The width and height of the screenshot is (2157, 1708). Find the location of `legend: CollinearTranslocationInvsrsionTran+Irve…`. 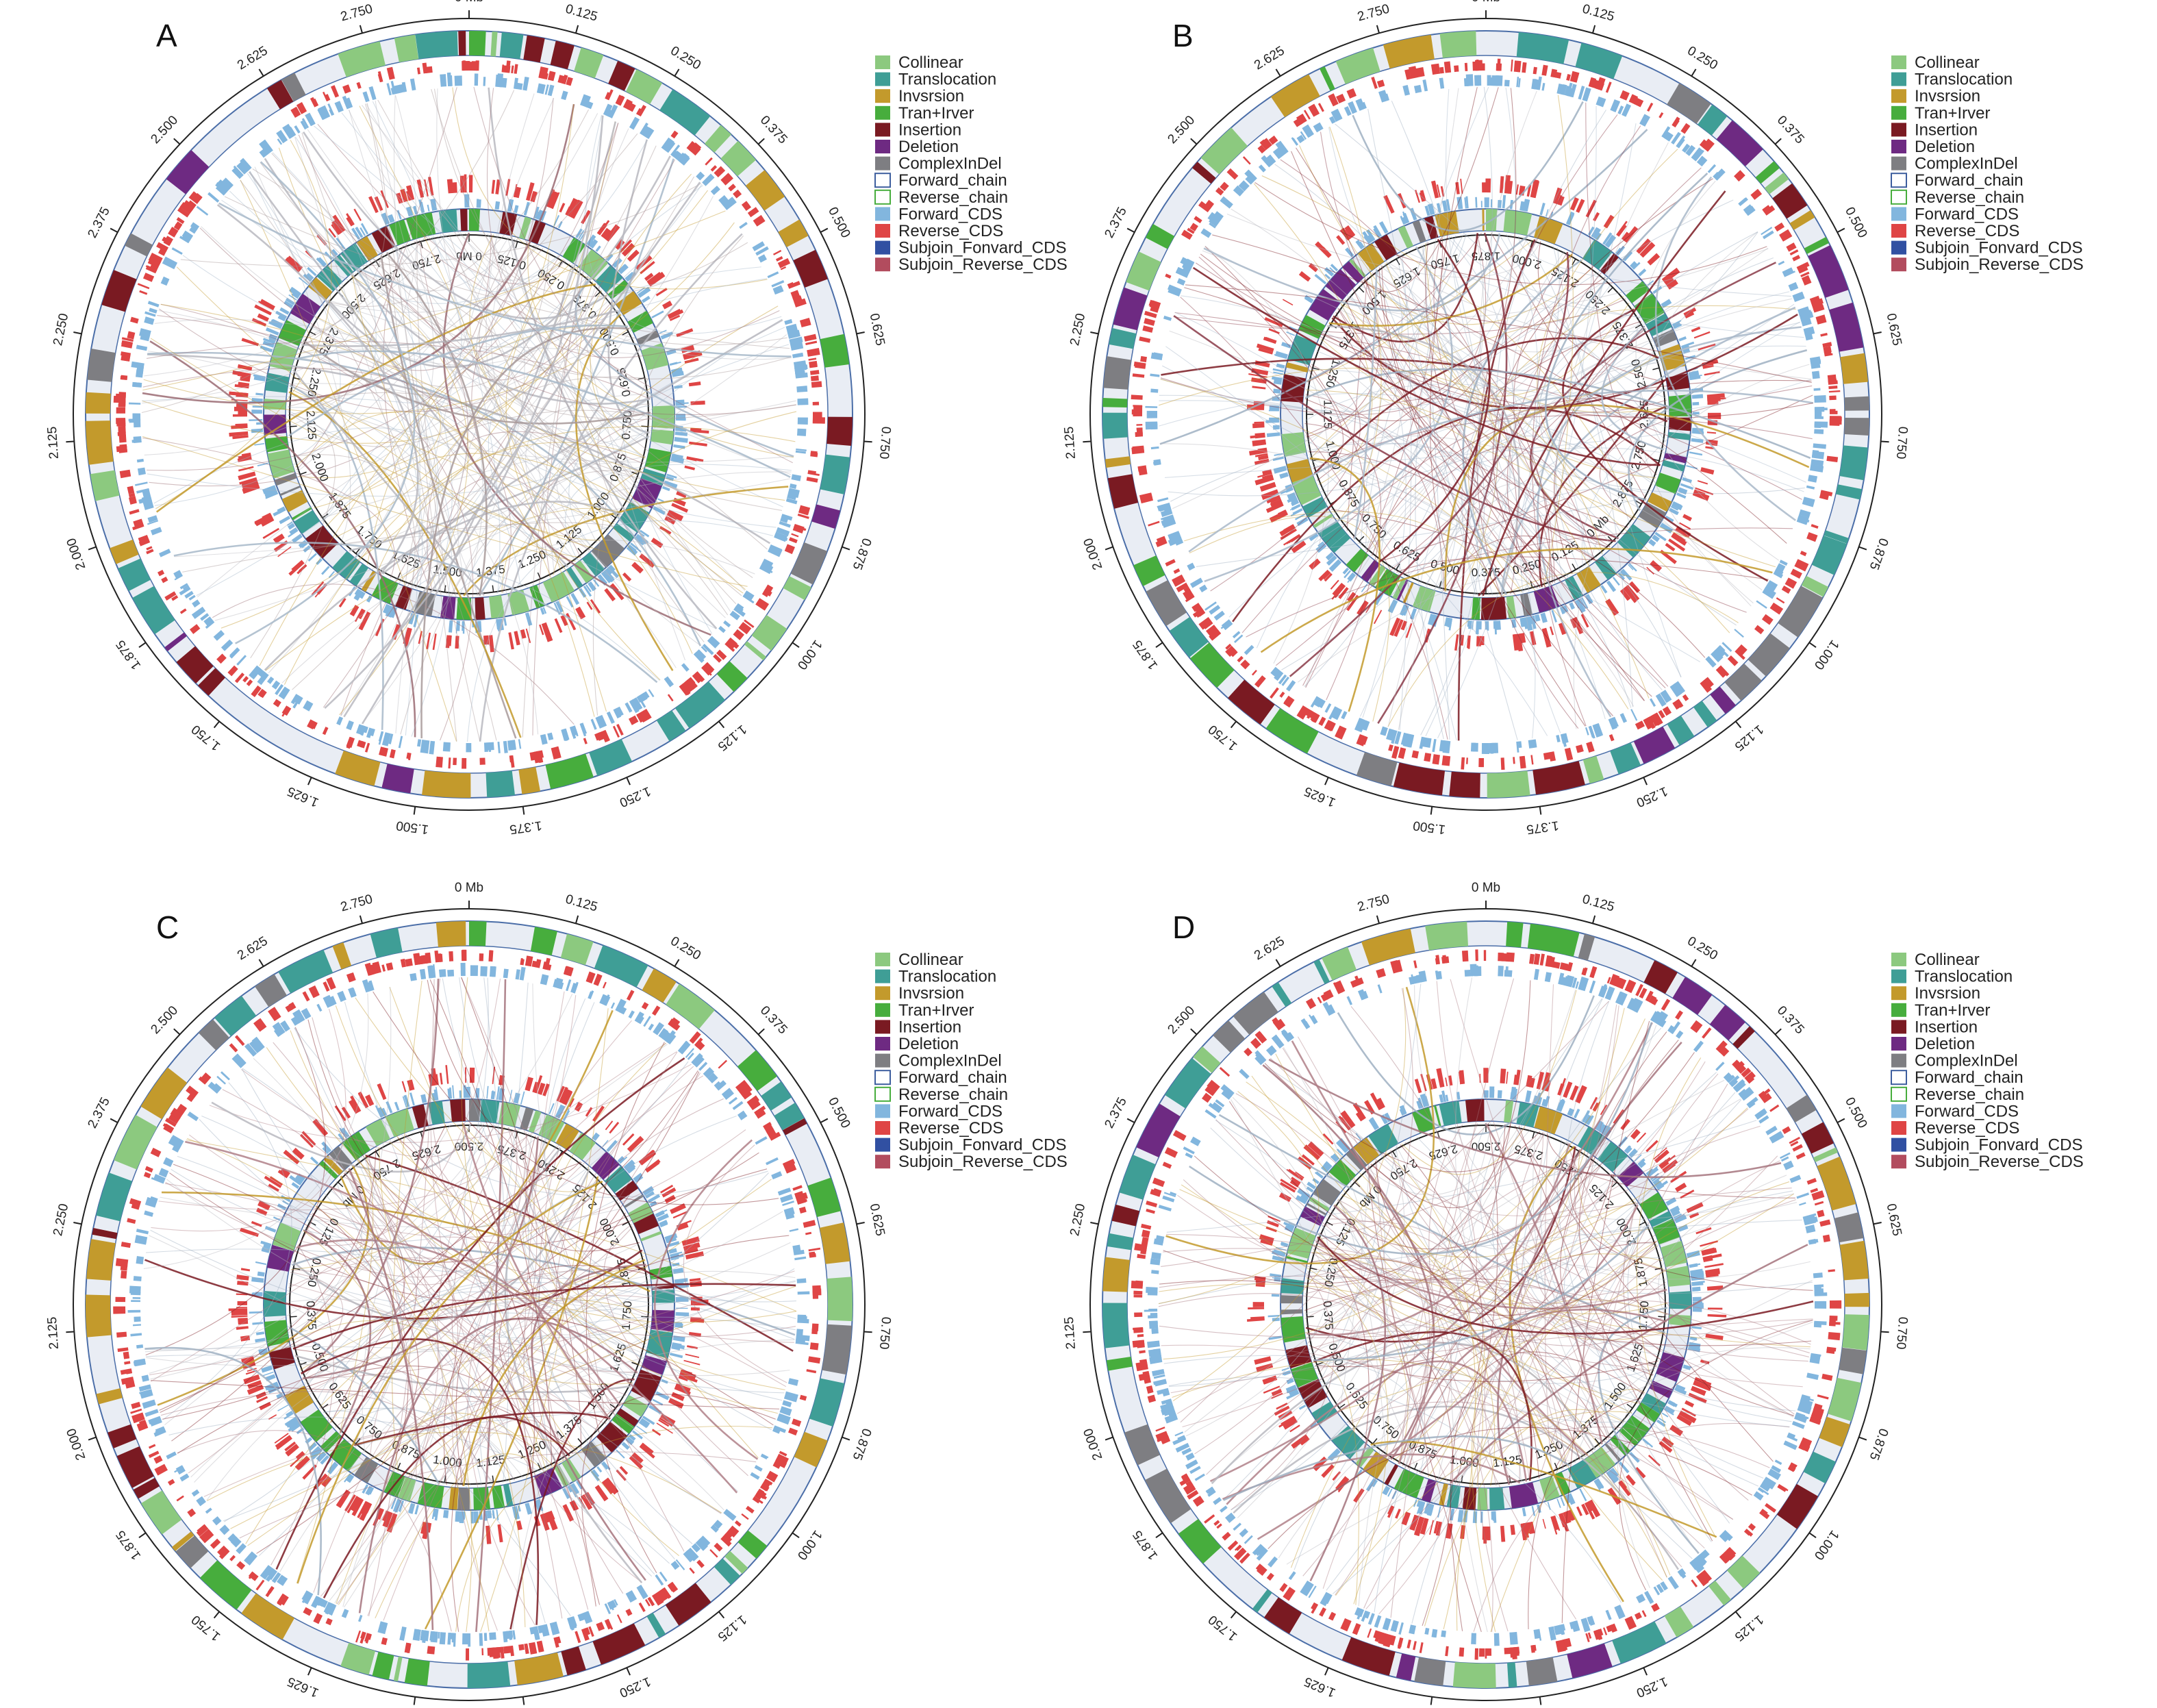

legend: CollinearTranslocationInvsrsionTran+Irve… is located at coordinates (971, 163).